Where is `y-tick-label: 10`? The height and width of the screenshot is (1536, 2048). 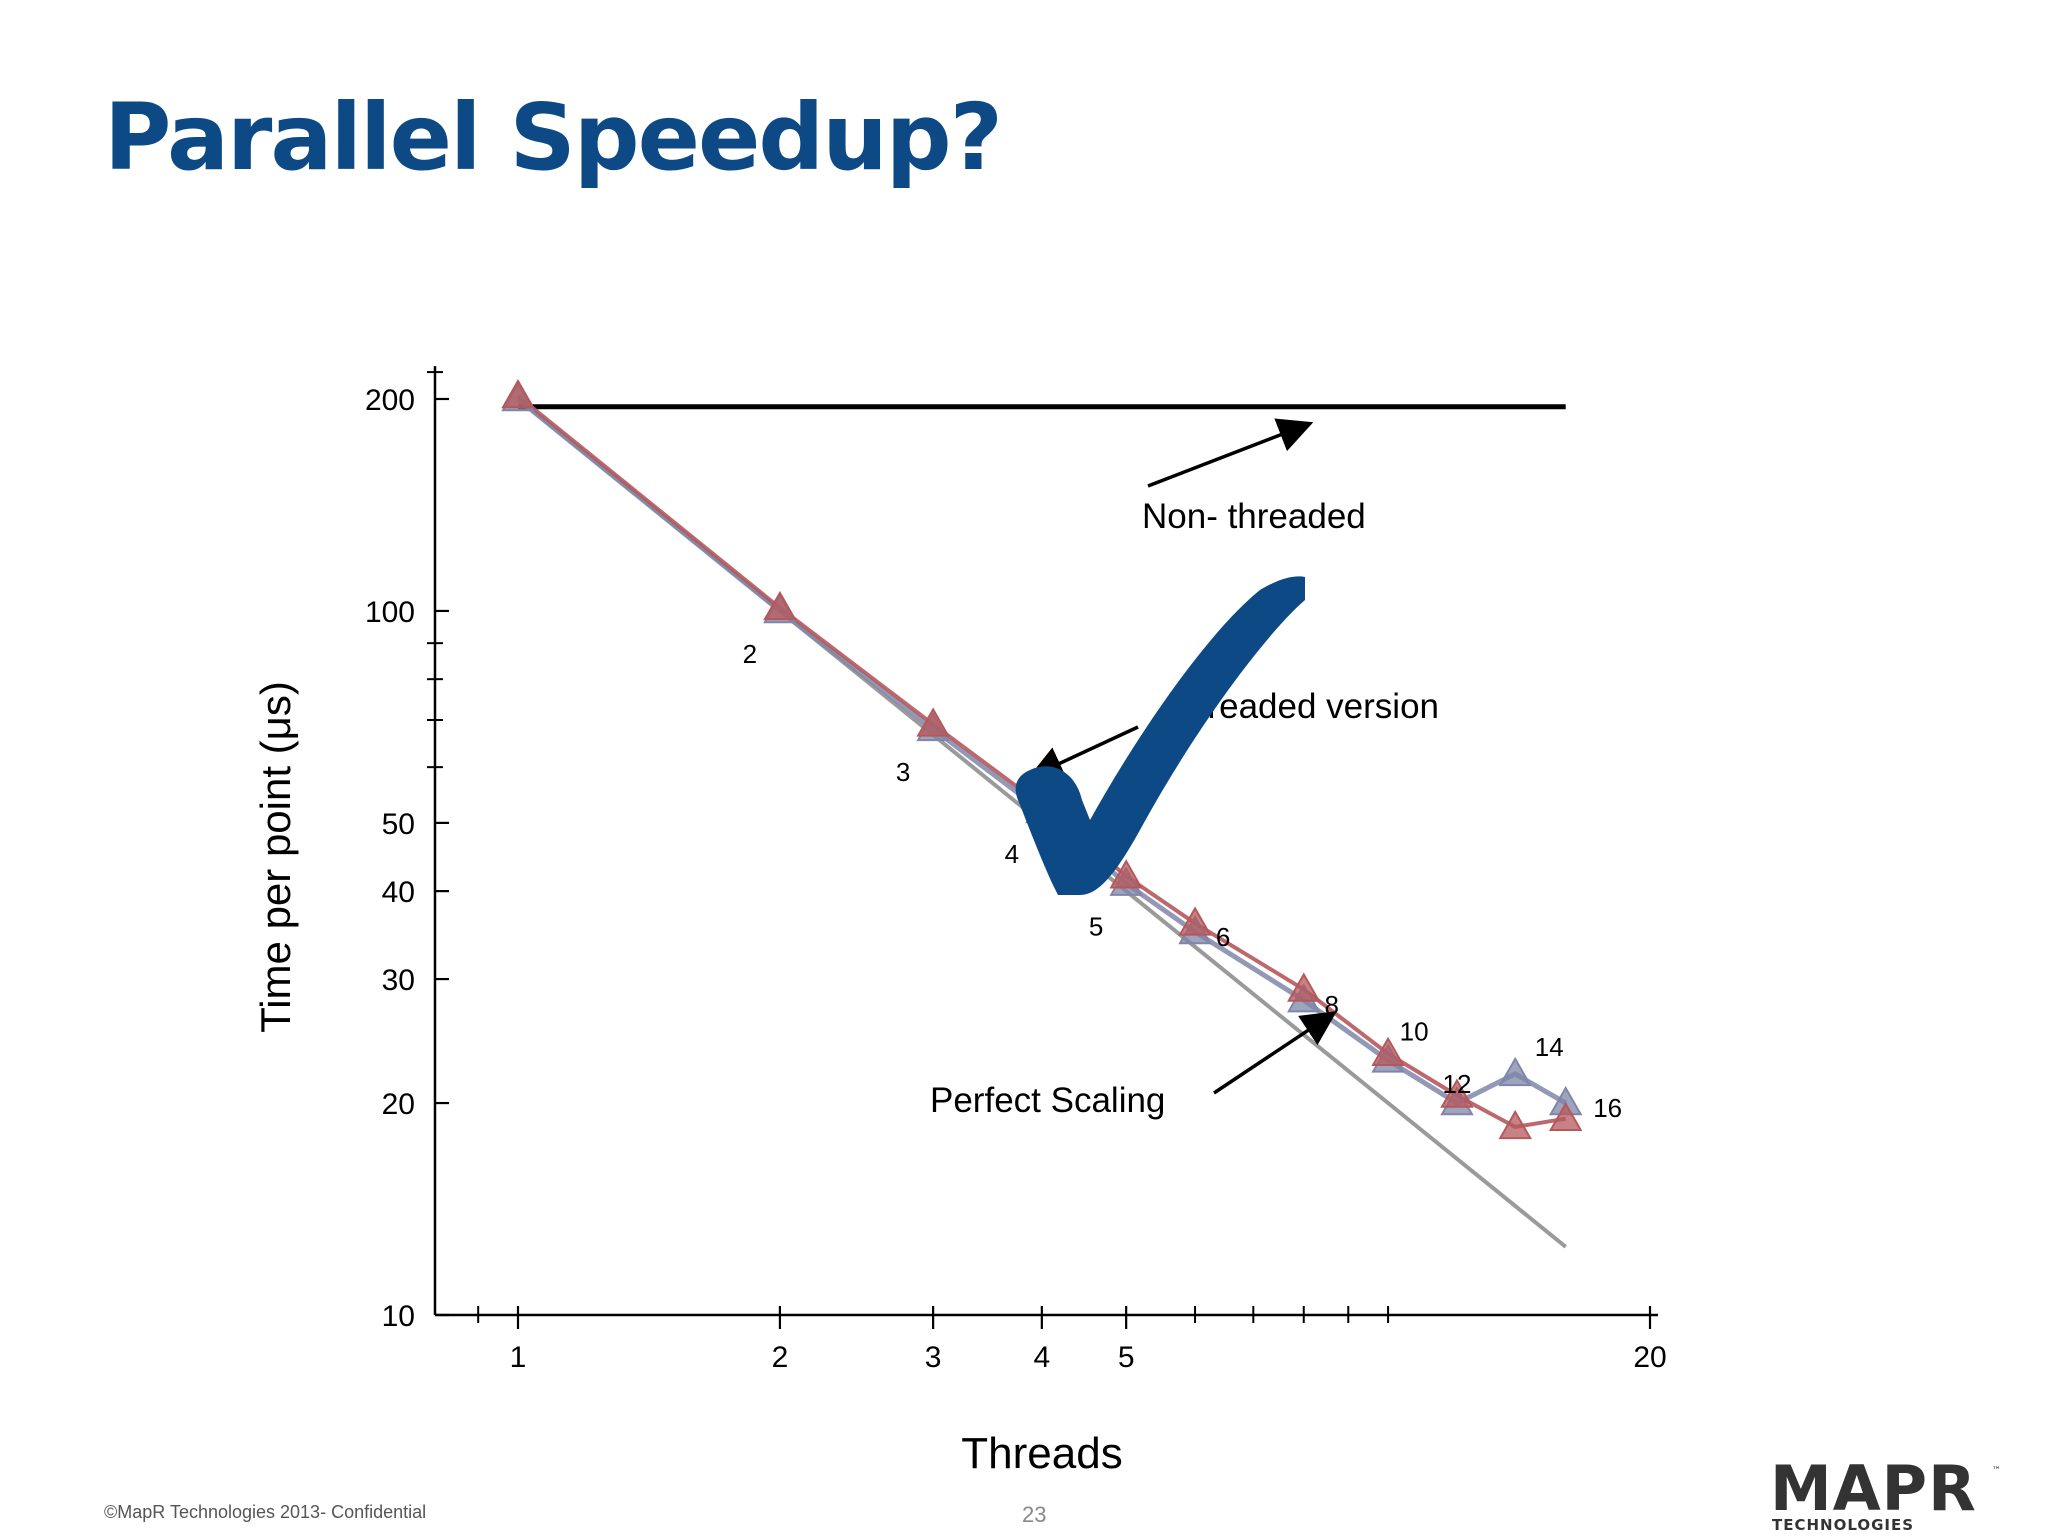
y-tick-label: 10 is located at coordinates (398, 1316).